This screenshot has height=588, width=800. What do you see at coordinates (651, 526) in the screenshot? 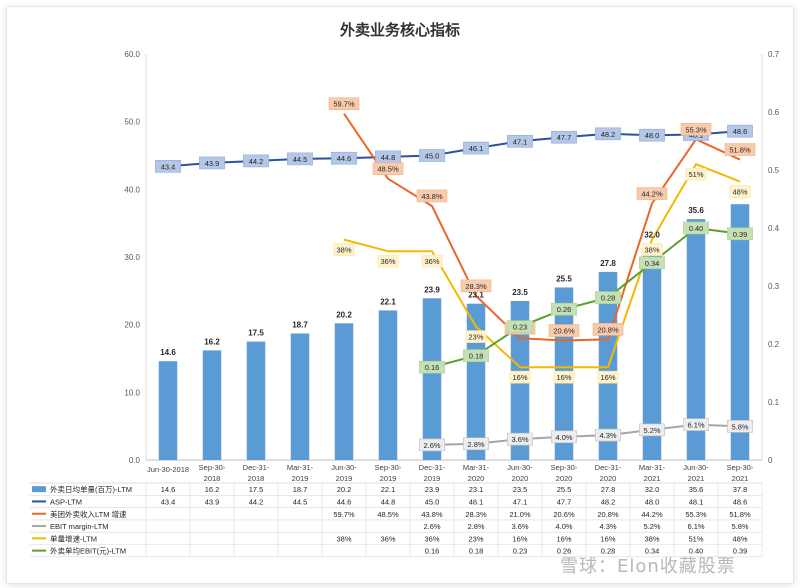
I see `table-cell: 5.2%` at bounding box center [651, 526].